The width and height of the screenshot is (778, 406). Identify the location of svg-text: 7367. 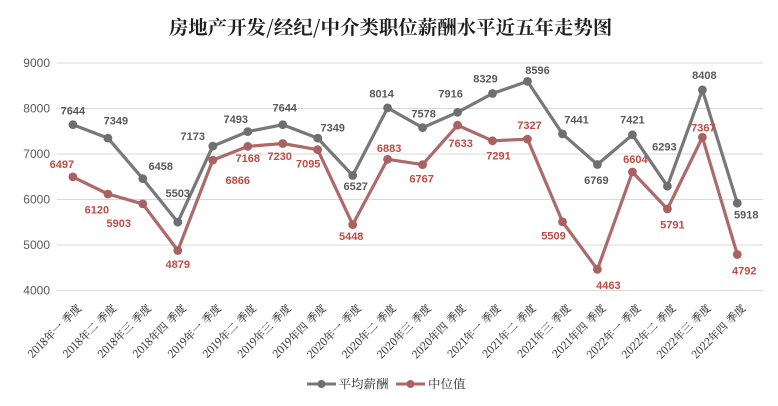
(703, 128).